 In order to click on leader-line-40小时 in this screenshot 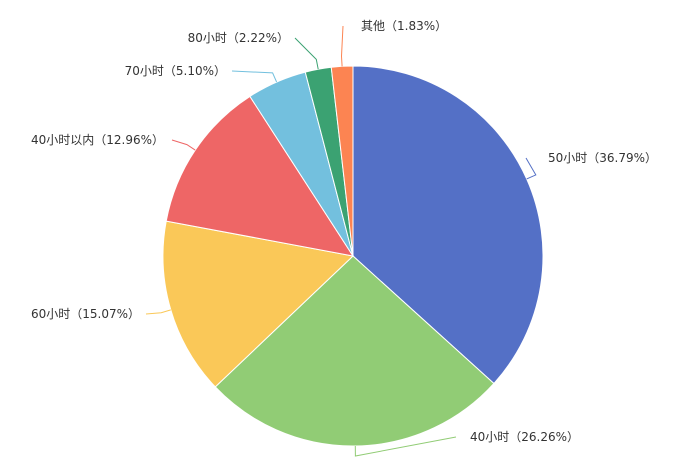, I will do `click(405, 446)`.